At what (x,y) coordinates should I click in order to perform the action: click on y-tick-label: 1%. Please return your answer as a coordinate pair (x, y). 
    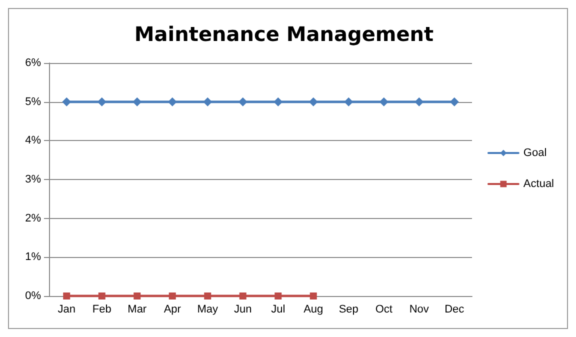
    Looking at the image, I should click on (33, 257).